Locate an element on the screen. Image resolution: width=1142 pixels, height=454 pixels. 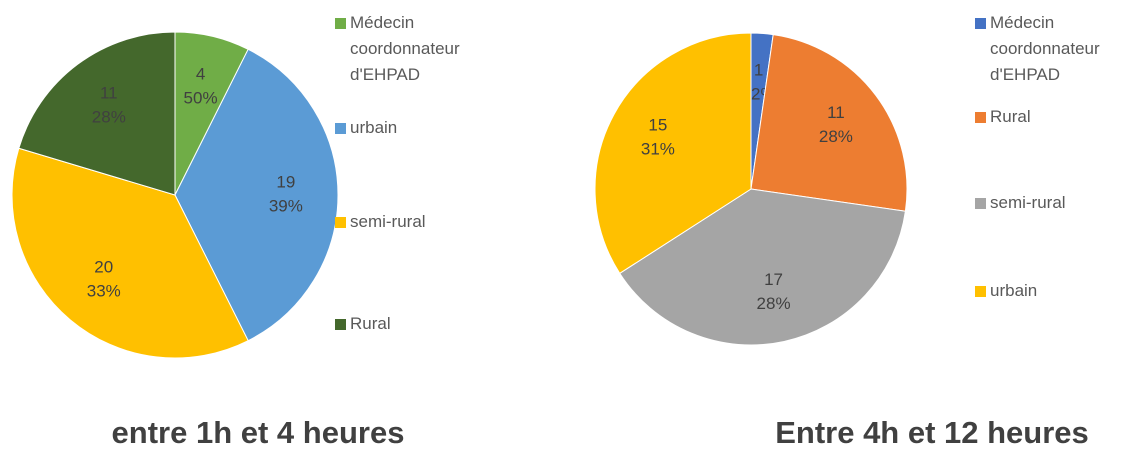
value-label: 20 is located at coordinates (103, 266).